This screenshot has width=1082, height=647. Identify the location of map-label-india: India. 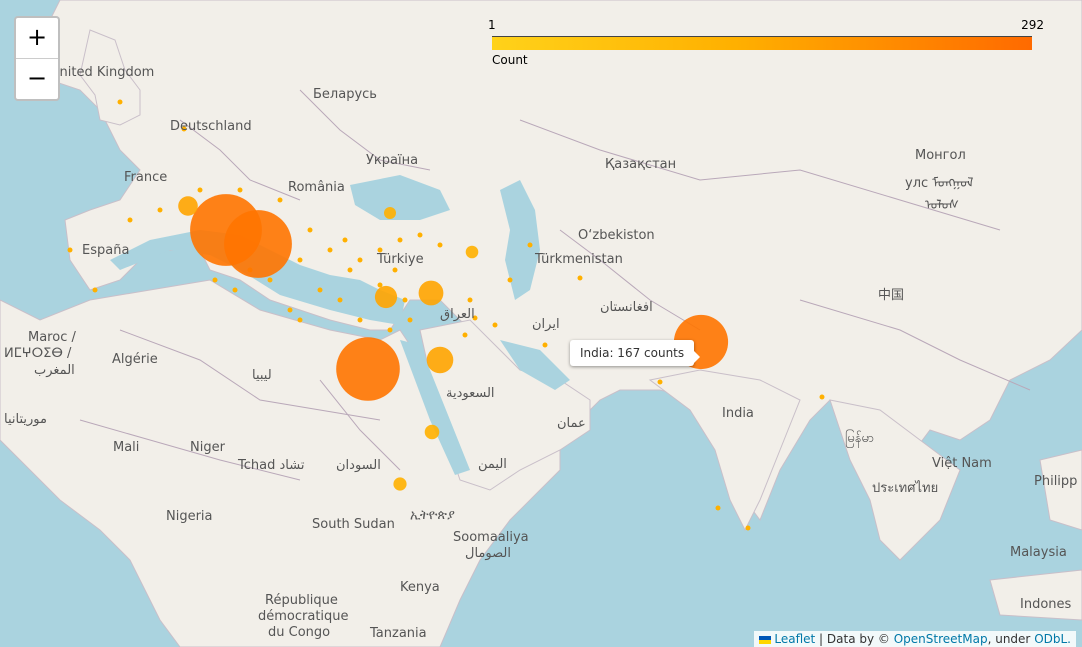
(738, 413).